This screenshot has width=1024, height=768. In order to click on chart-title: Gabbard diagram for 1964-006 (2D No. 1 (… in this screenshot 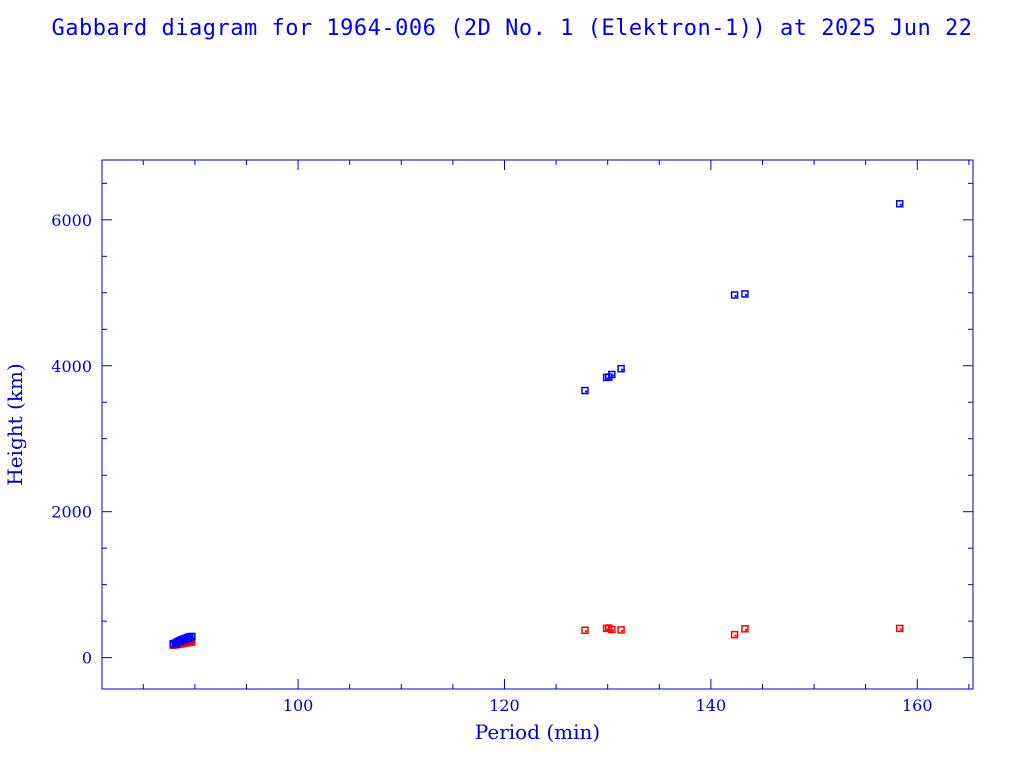, I will do `click(512, 28)`.